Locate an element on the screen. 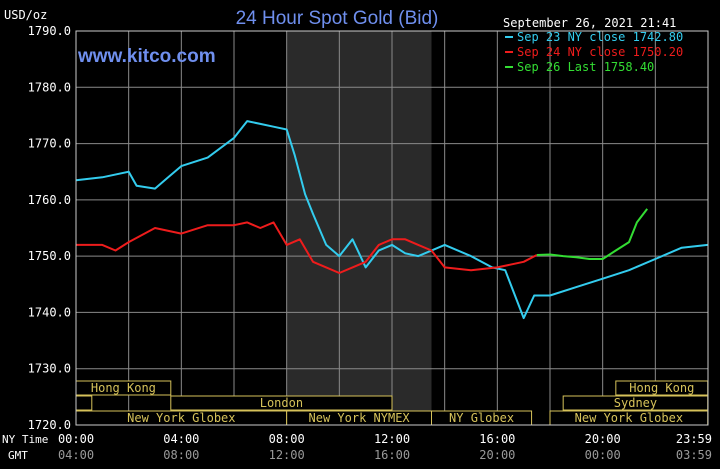 The height and width of the screenshot is (469, 720). y-axis-label: USD/oz is located at coordinates (25, 15).